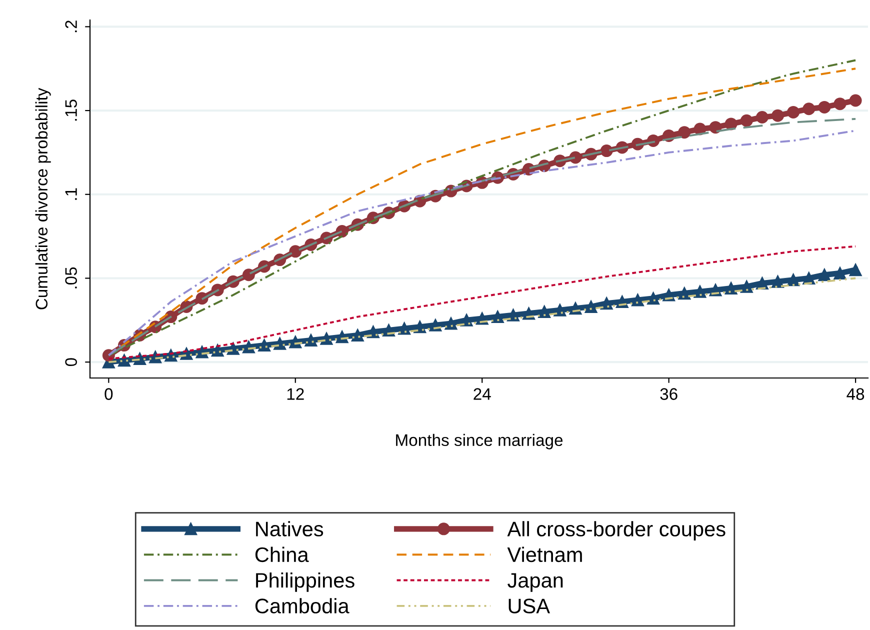  I want to click on legend-label: All cross-border coupes, so click(616, 531).